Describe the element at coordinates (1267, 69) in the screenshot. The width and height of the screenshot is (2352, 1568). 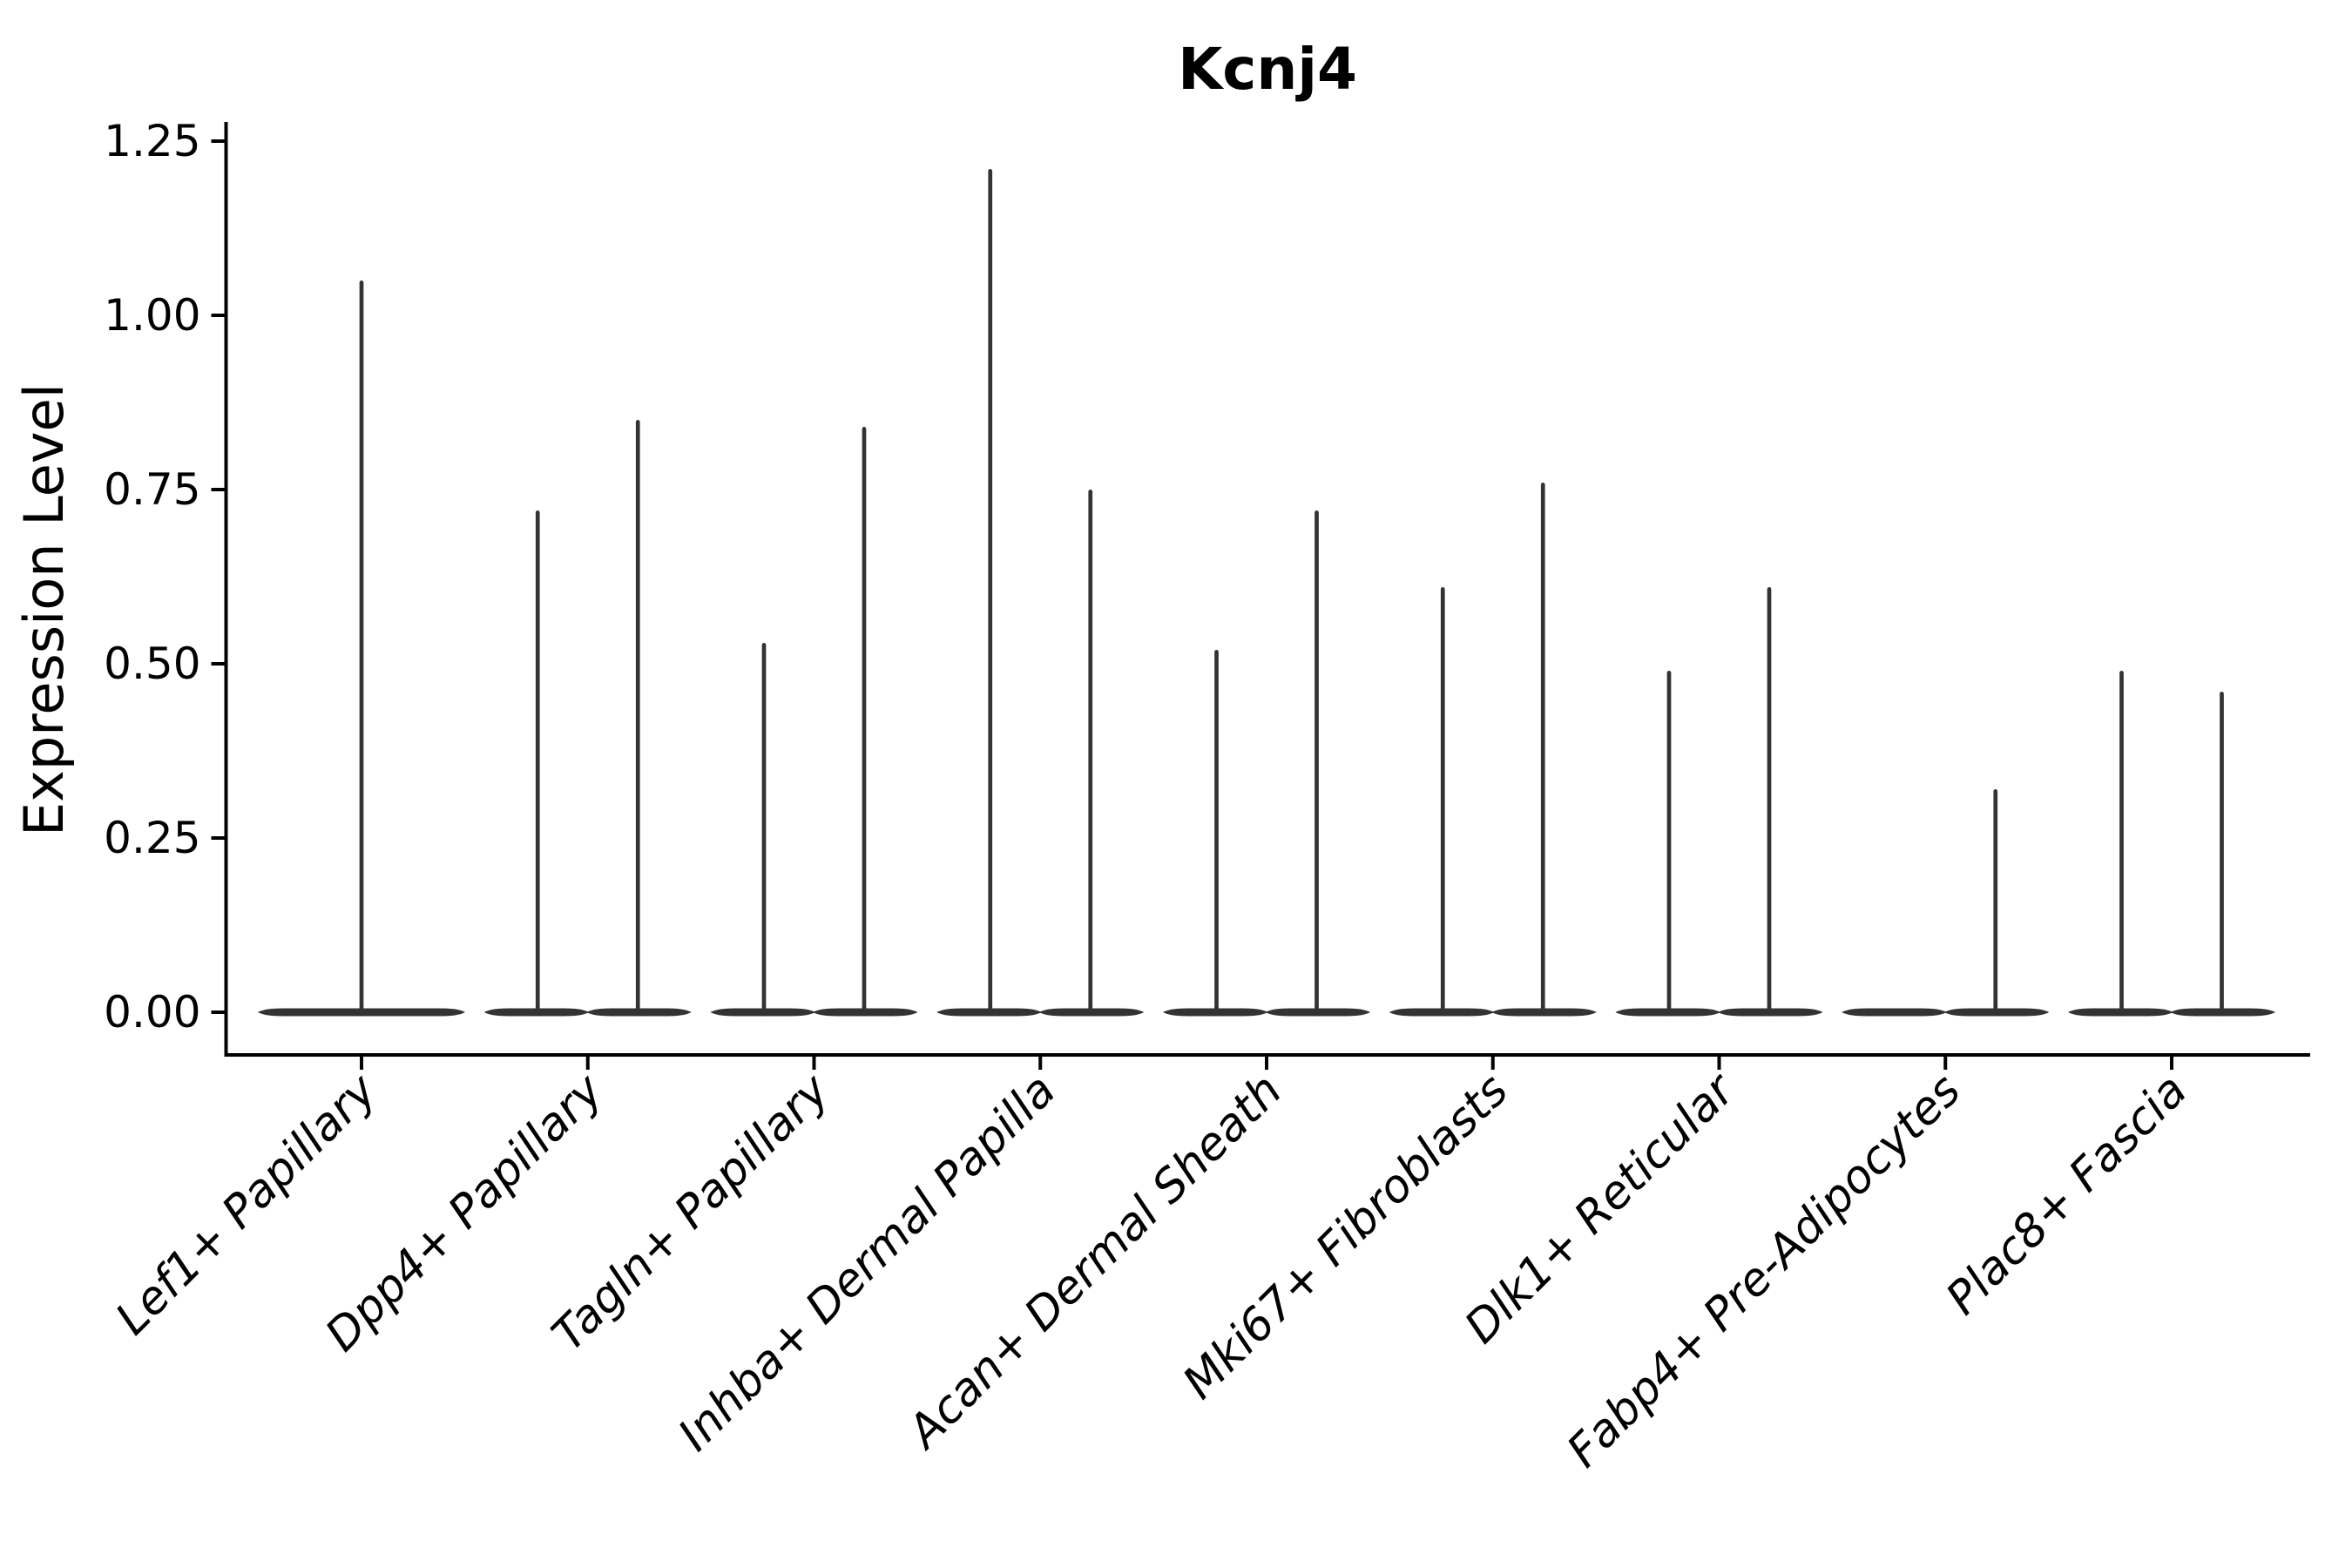
I see `chart-title: Kcnj4` at that location.